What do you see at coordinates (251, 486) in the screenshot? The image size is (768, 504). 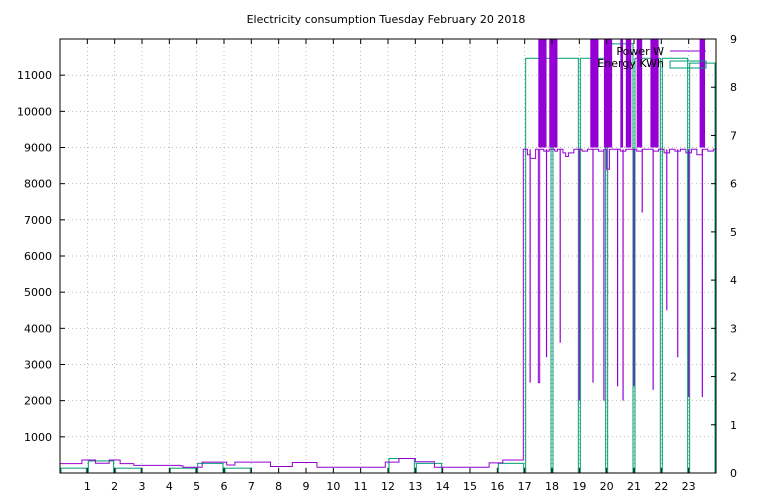 I see `x-tick-label: 7` at bounding box center [251, 486].